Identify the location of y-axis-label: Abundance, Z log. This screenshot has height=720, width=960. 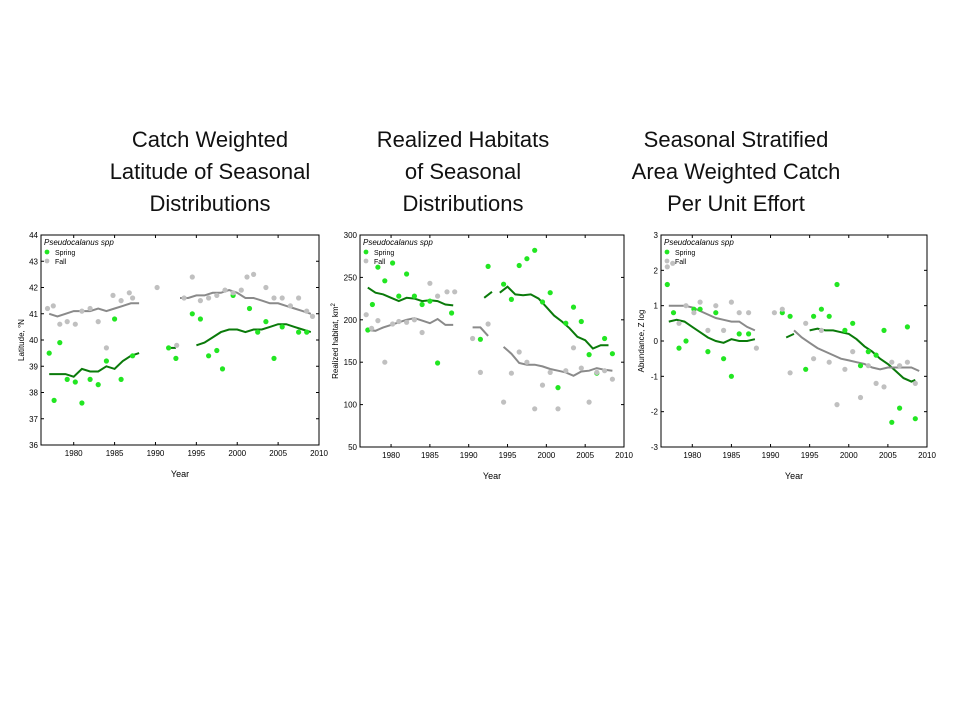
(641, 341).